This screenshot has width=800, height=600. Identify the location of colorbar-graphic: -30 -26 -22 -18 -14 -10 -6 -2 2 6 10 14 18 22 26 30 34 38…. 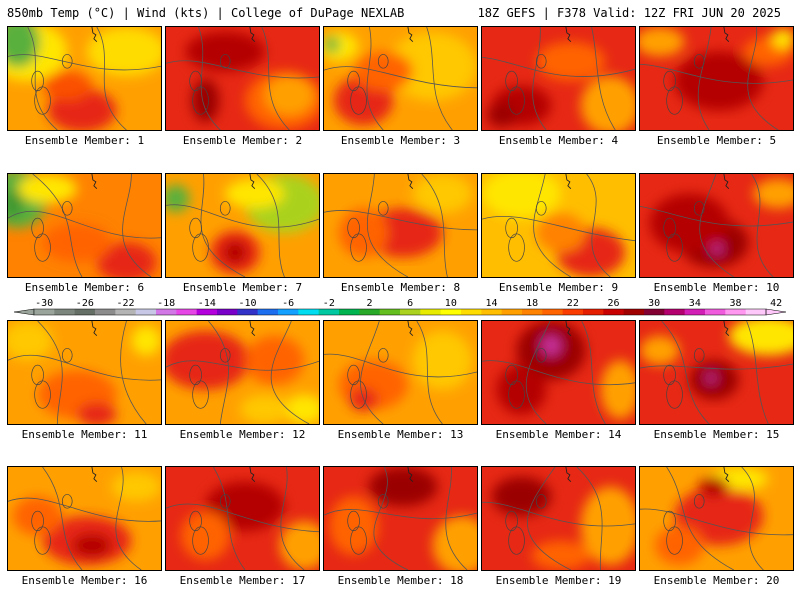
(400, 307).